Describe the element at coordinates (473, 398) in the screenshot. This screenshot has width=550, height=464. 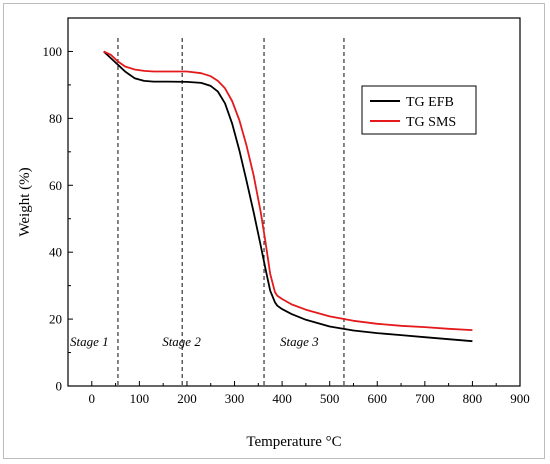
I see `x-tick-label: 800` at that location.